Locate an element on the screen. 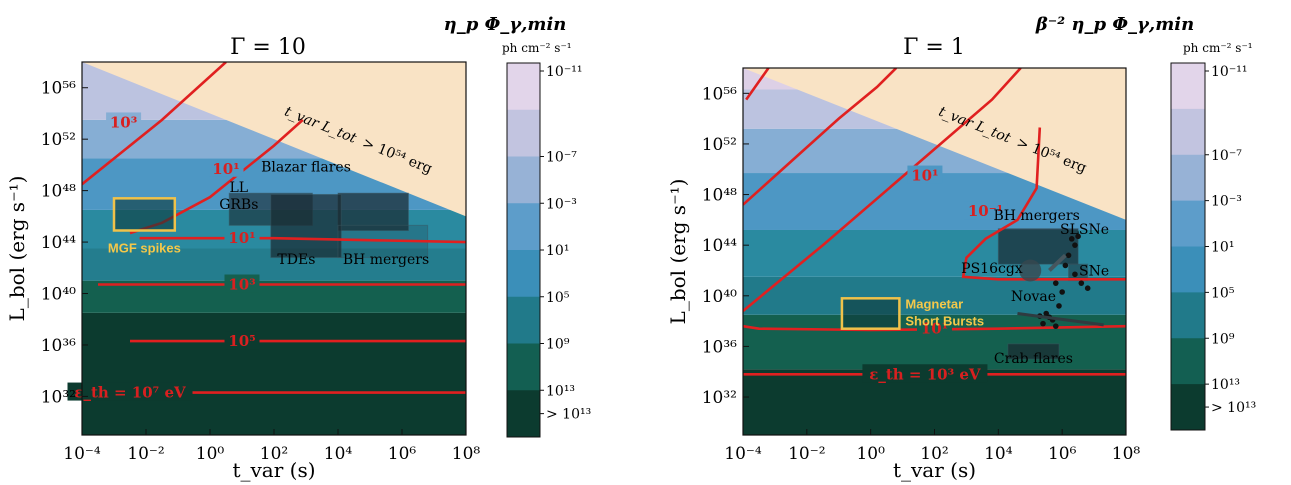 This screenshot has width=1291, height=485. y-tick-label: 10³² is located at coordinates (719, 398).